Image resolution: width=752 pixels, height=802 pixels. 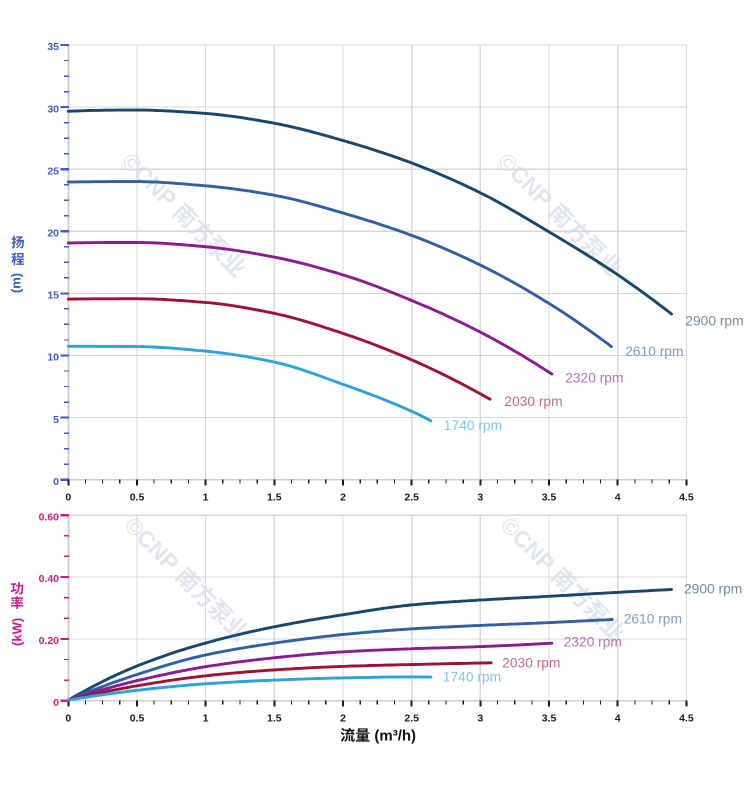 I want to click on svg-text: (m³/h), so click(x=395, y=736).